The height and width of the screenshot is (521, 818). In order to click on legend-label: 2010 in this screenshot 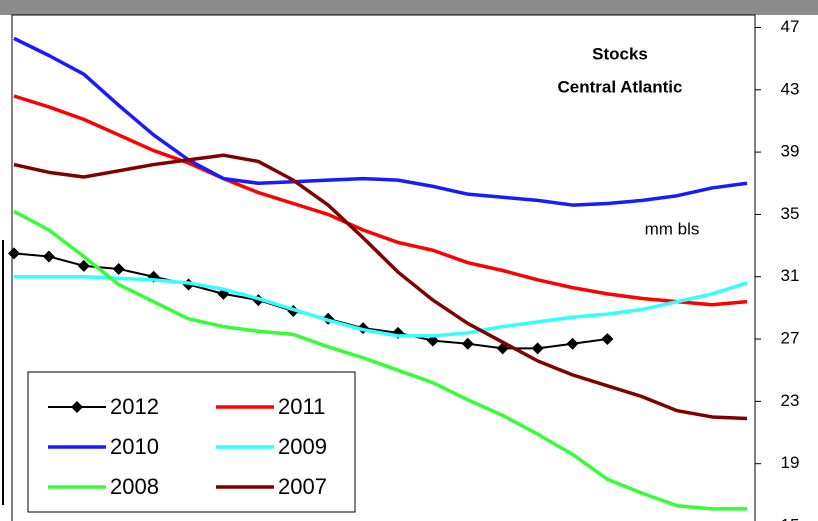, I will do `click(134, 446)`.